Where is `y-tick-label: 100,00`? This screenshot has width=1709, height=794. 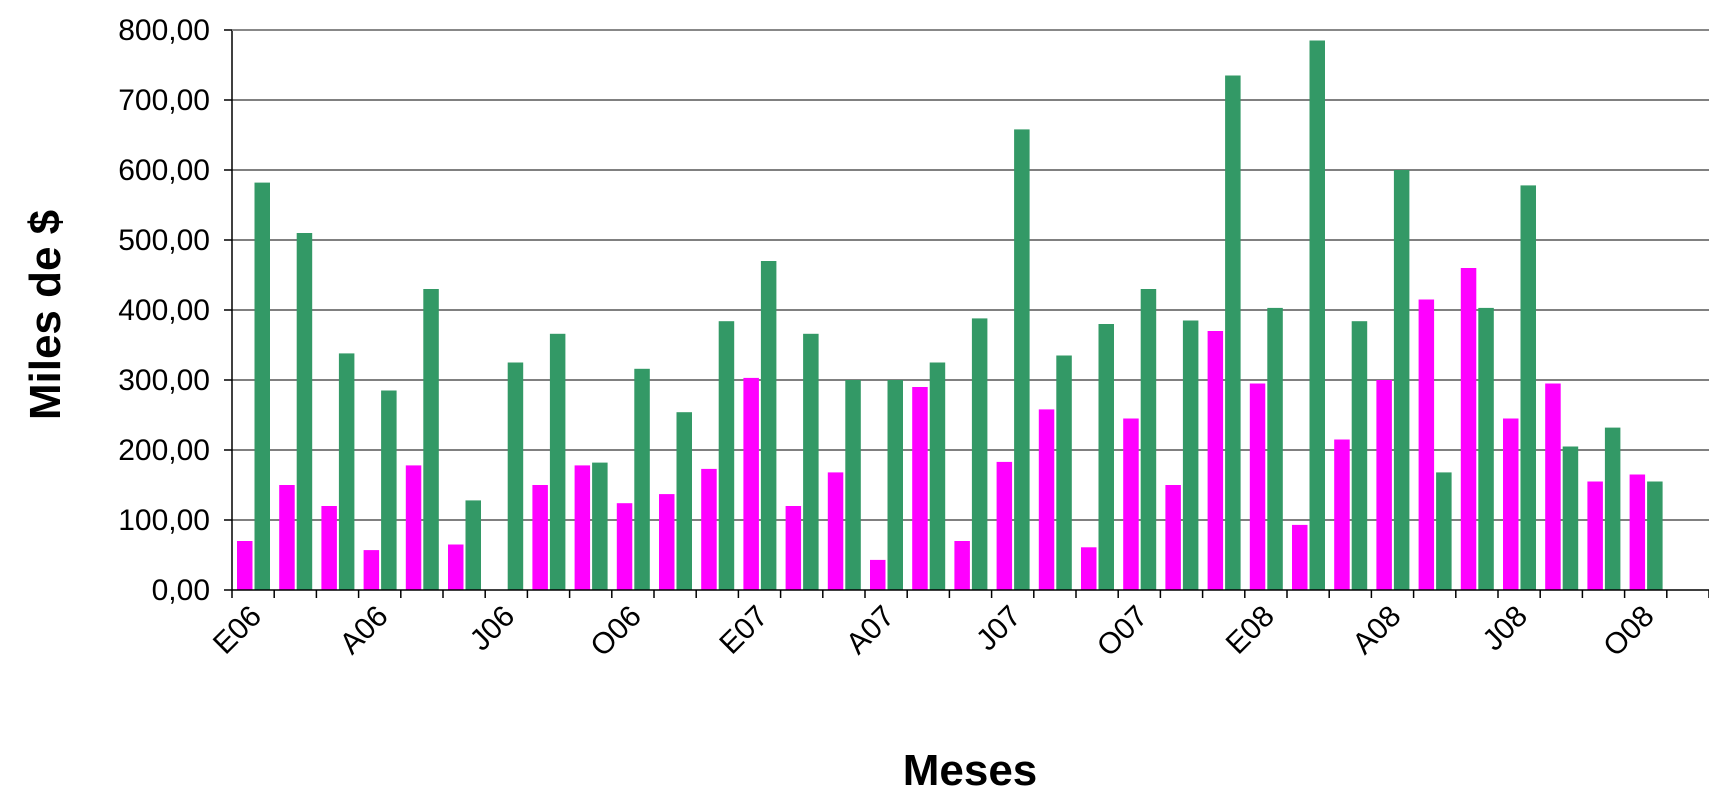
y-tick-label: 100,00 is located at coordinates (164, 520).